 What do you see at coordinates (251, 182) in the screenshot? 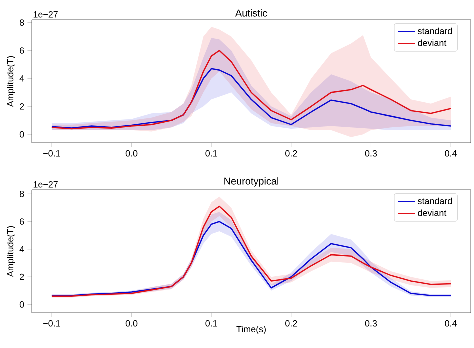
I see `chart-title: Neurotypical` at bounding box center [251, 182].